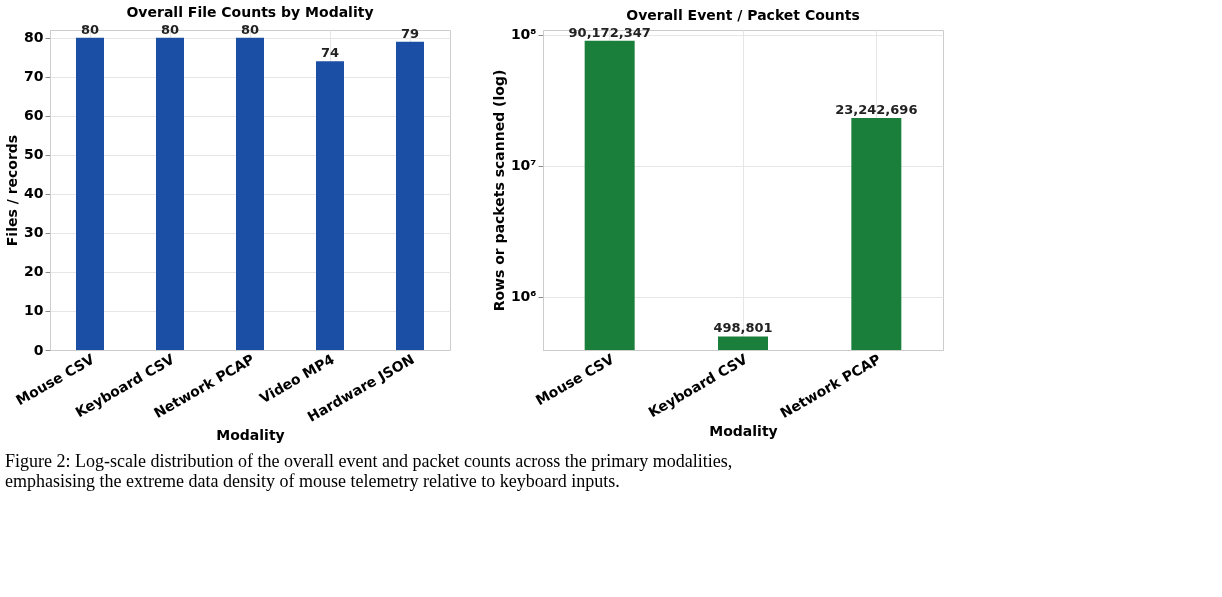  I want to click on y-tick-label: 30, so click(34, 232).